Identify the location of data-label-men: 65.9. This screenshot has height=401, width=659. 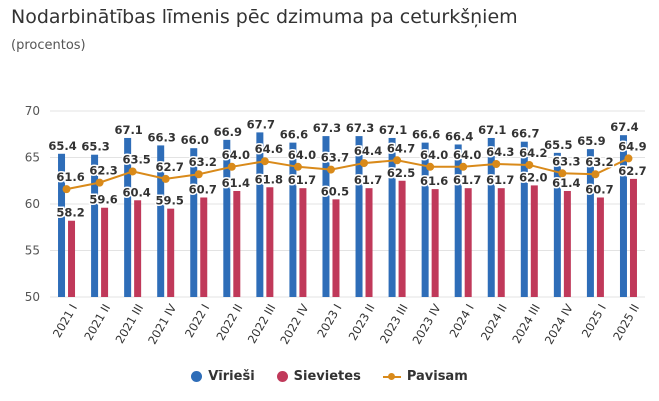
(591, 141).